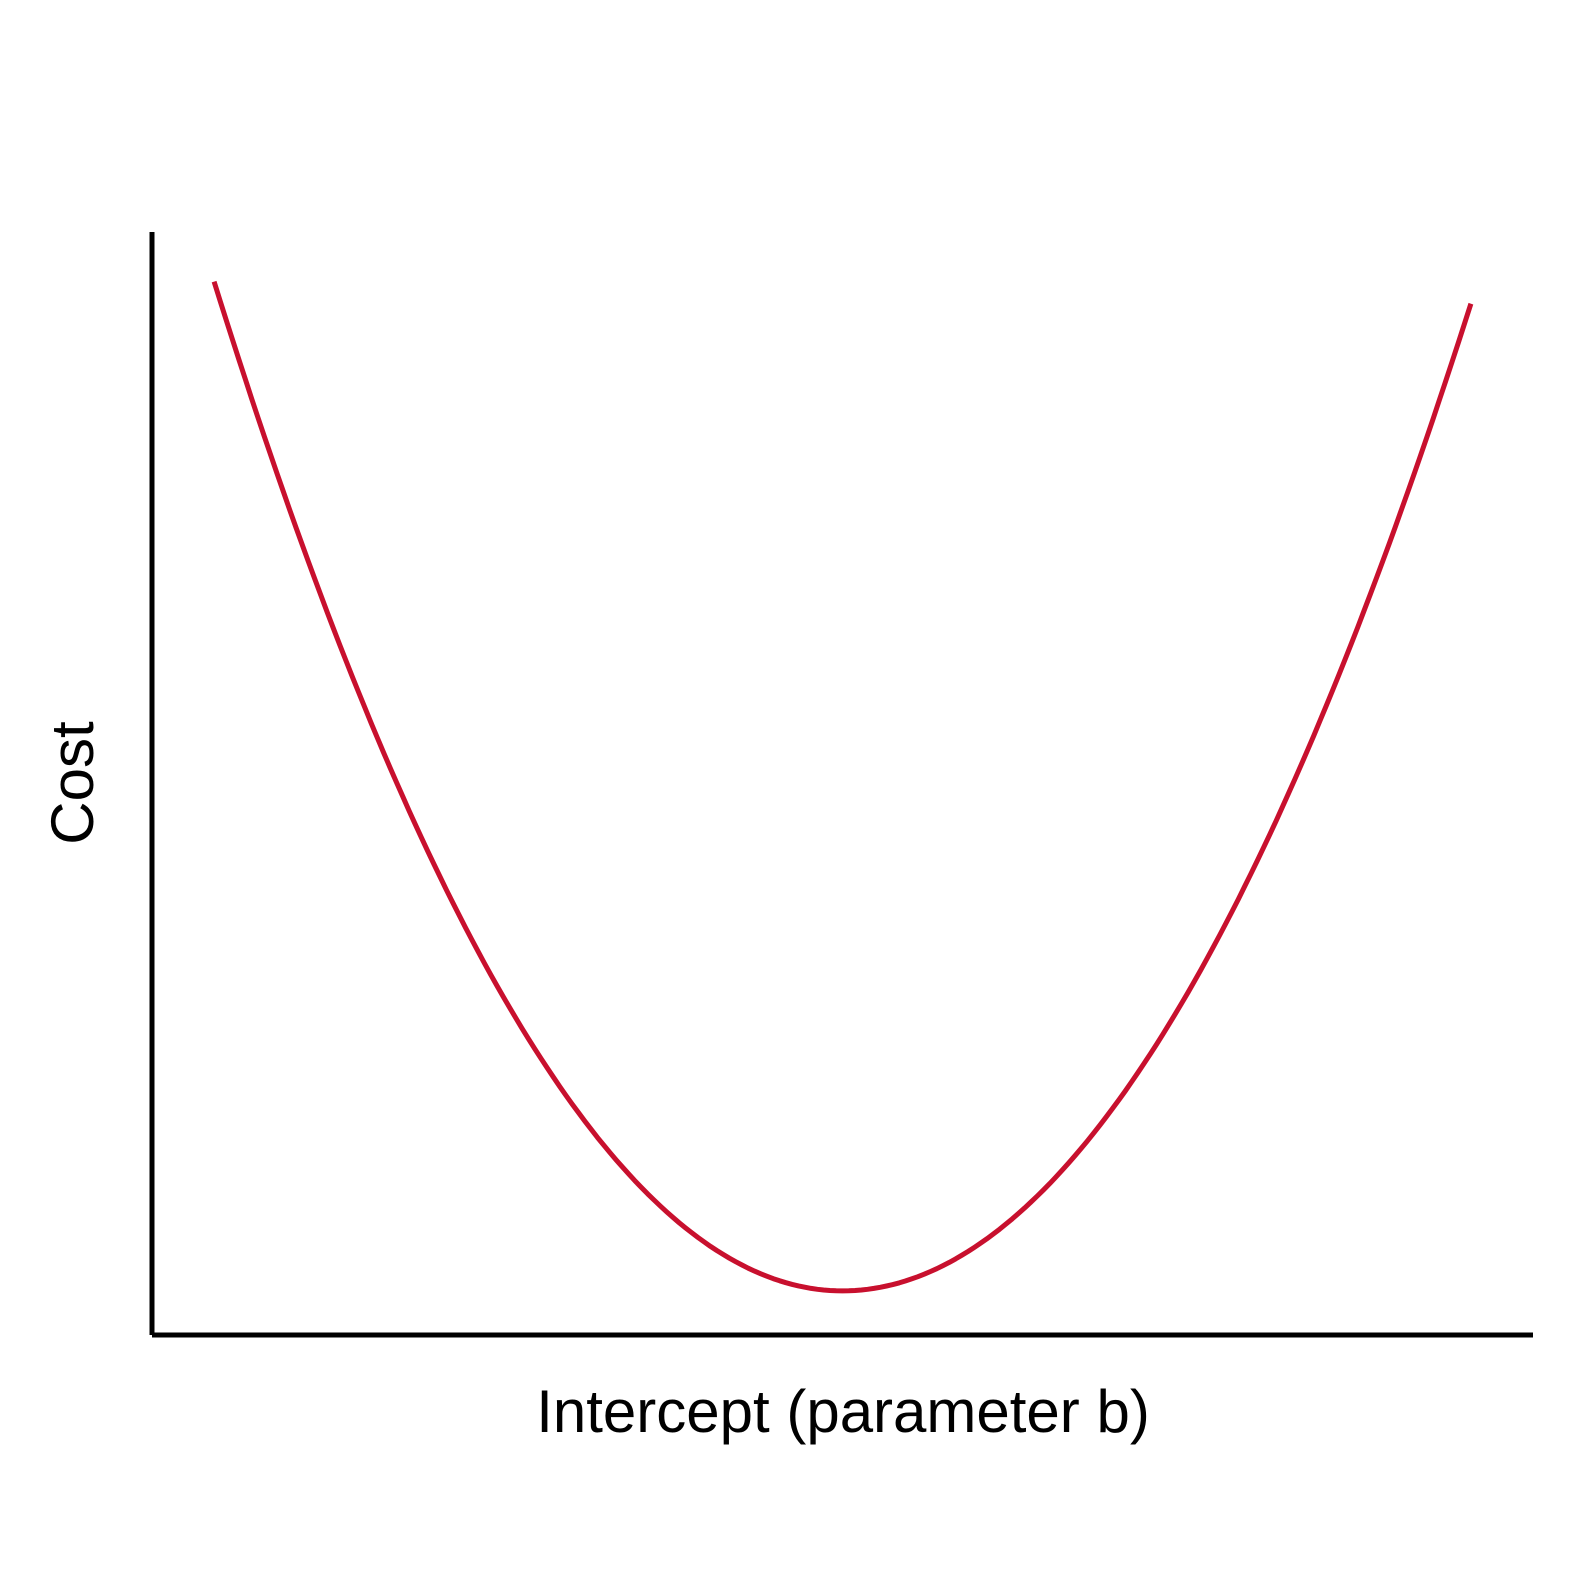 The image size is (1587, 1587). I want to click on x-axis-label: Intercept (parameter b), so click(843, 1411).